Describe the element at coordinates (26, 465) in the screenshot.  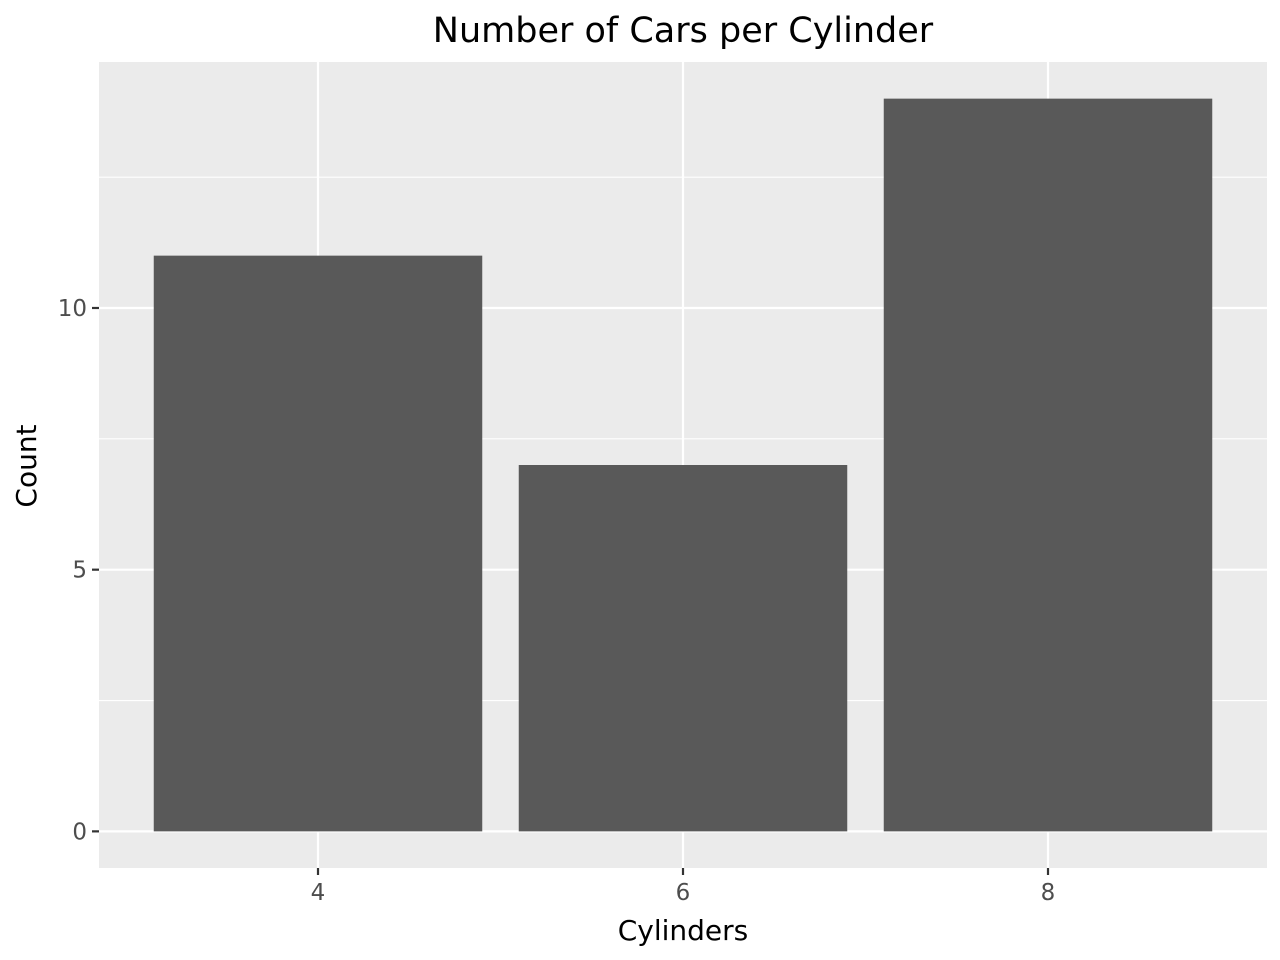
I see `y-axis-title: Count` at that location.